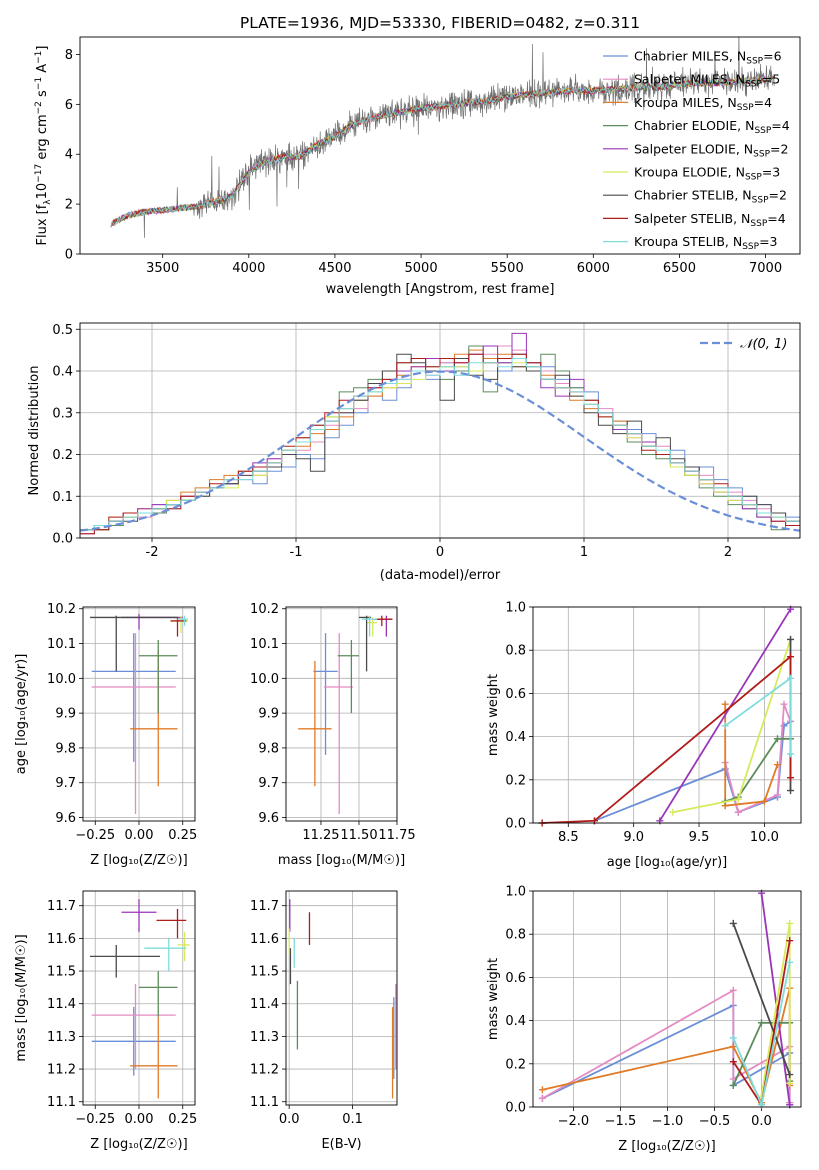 Image resolution: width=819 pixels, height=1170 pixels. I want to click on y-axis-label-part: 10, so click(42, 191).